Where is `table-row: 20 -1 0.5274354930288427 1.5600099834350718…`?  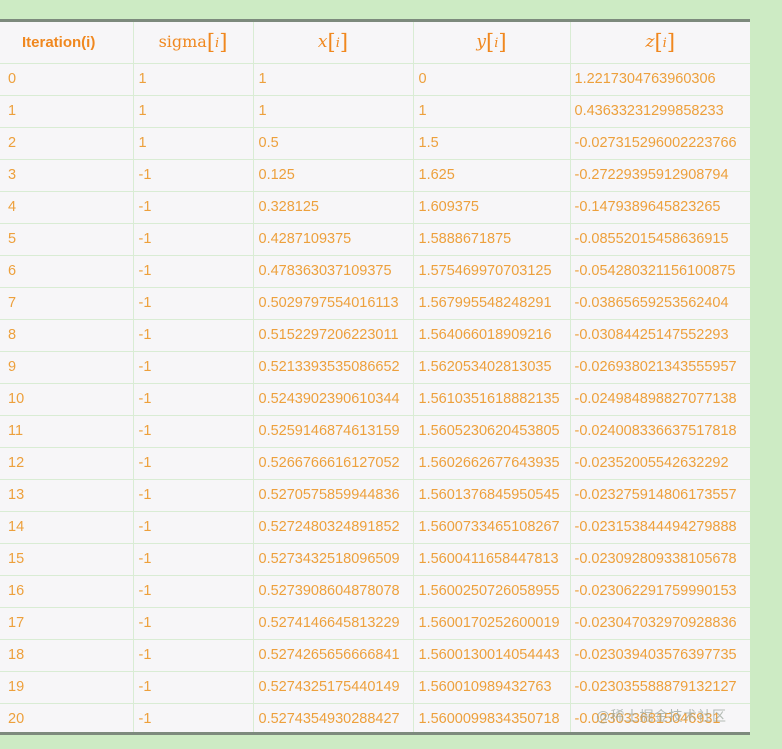 table-row: 20 -1 0.5274354930288427 1.5600099834350718… is located at coordinates (375, 717).